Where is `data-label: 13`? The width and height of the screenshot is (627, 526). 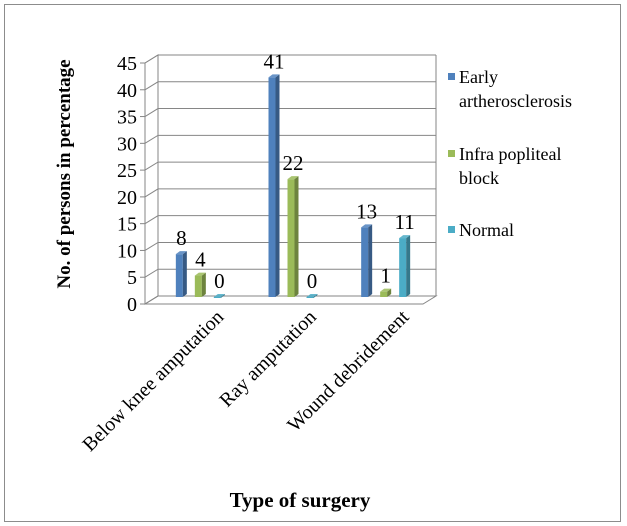
data-label: 13 is located at coordinates (366, 211).